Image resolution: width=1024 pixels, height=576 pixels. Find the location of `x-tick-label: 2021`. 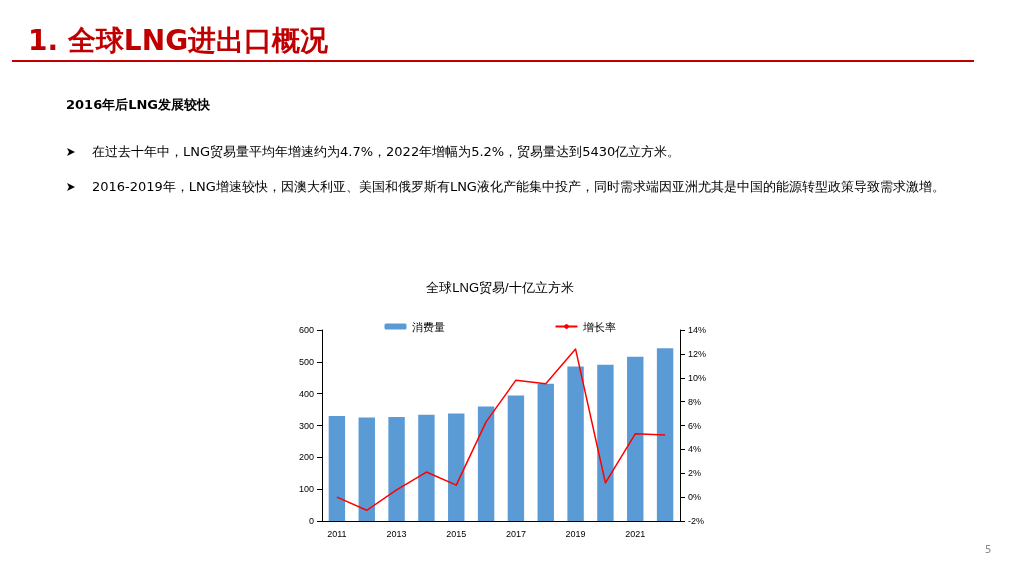

x-tick-label: 2021 is located at coordinates (635, 533).